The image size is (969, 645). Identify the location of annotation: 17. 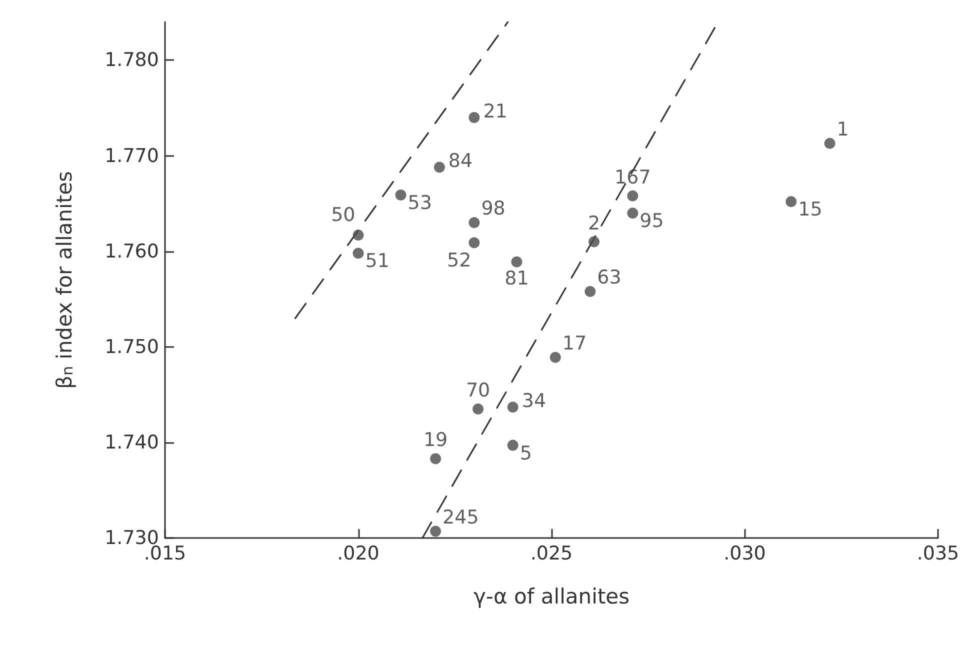
(574, 343).